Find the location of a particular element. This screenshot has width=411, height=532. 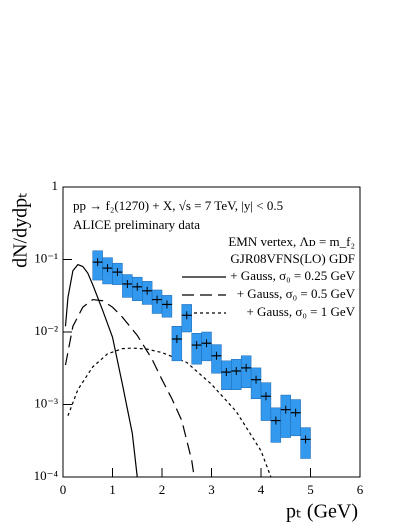

y-tick-label: 10⁻² is located at coordinates (46, 330).